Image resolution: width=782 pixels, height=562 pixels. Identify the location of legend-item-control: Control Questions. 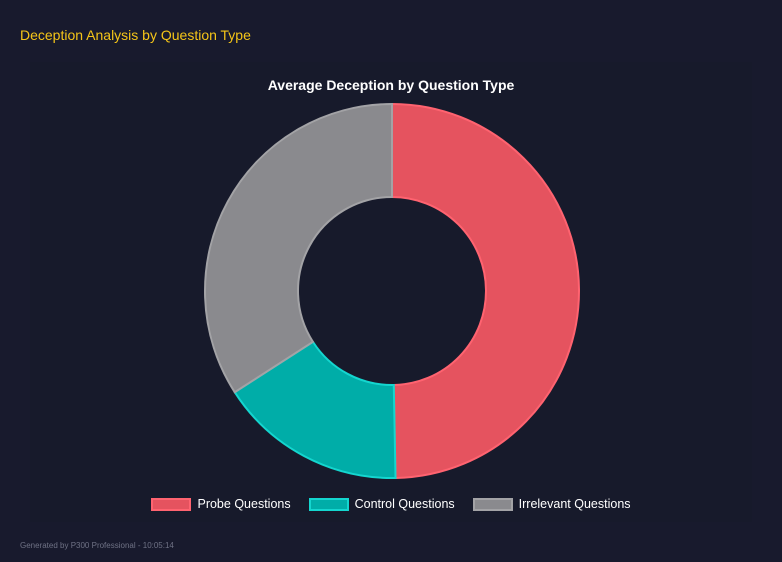
(381, 504).